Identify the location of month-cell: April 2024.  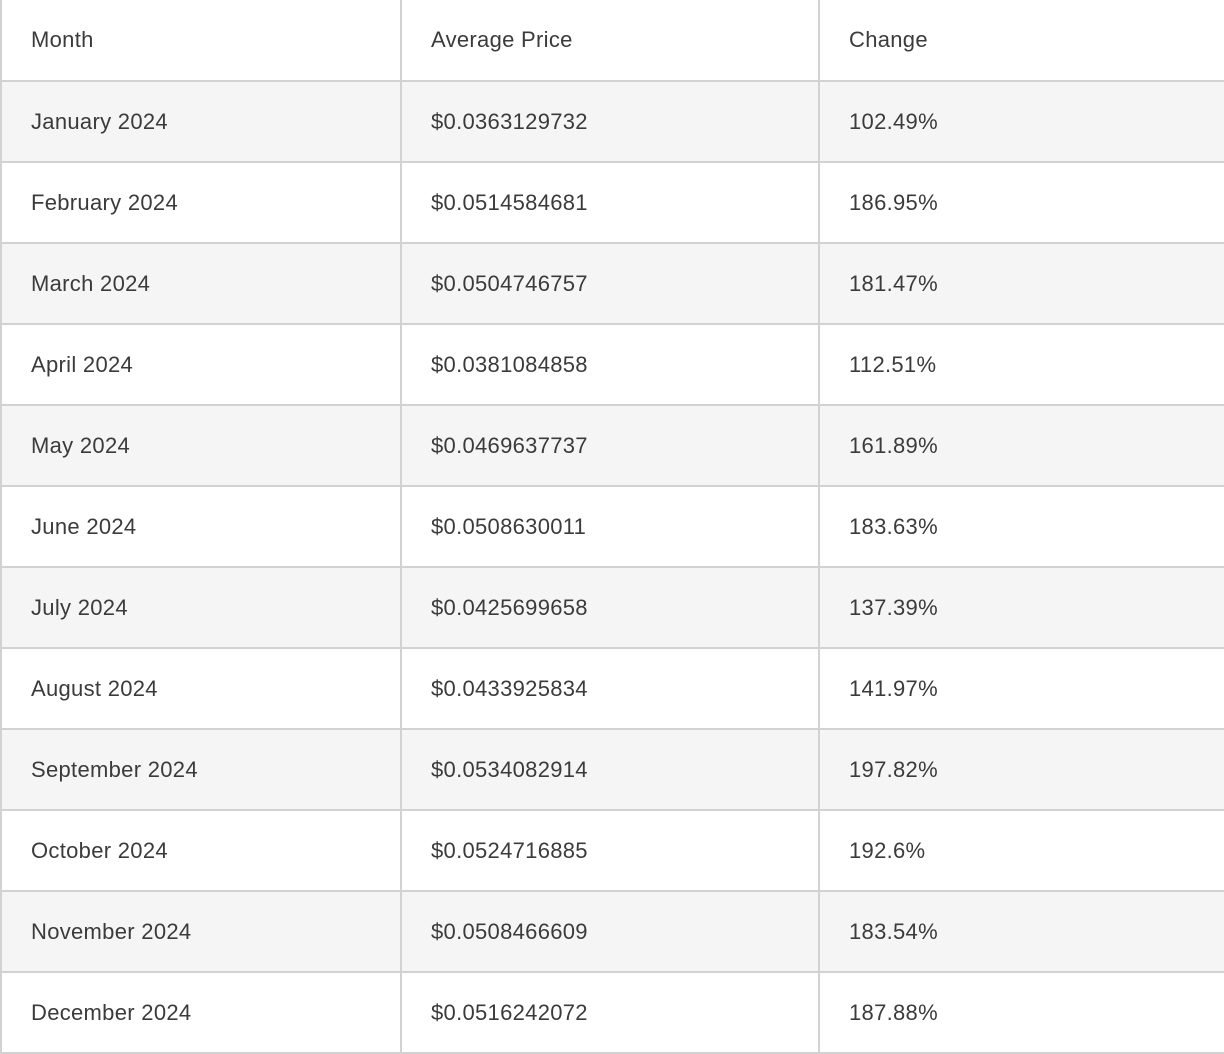
(201, 364).